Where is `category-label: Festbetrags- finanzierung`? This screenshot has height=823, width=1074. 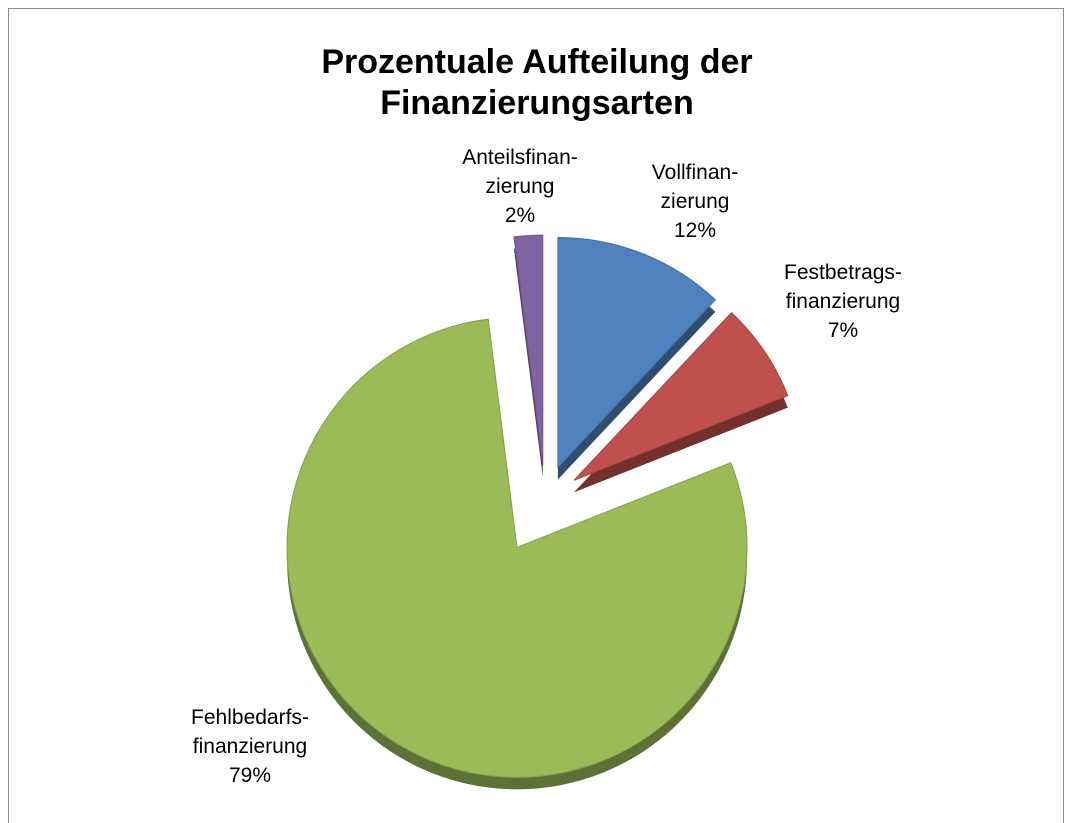 category-label: Festbetrags- finanzierung is located at coordinates (843, 287).